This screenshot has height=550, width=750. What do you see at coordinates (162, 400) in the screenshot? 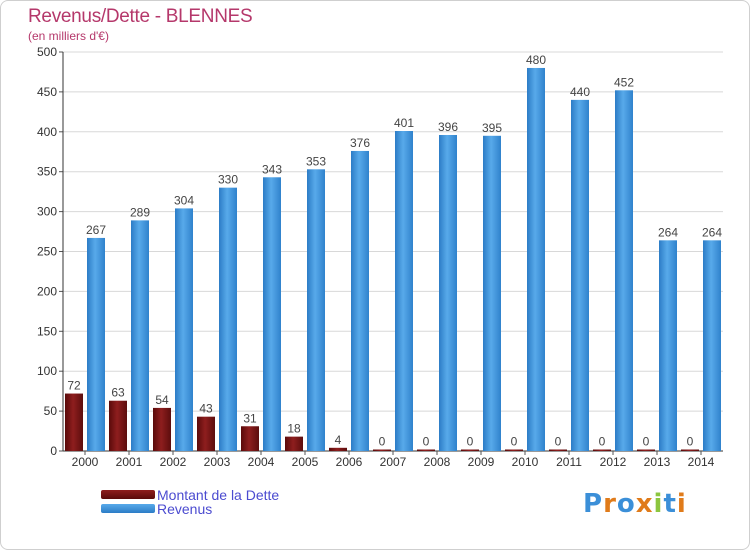
I see `debt-bar-label: 54` at bounding box center [162, 400].